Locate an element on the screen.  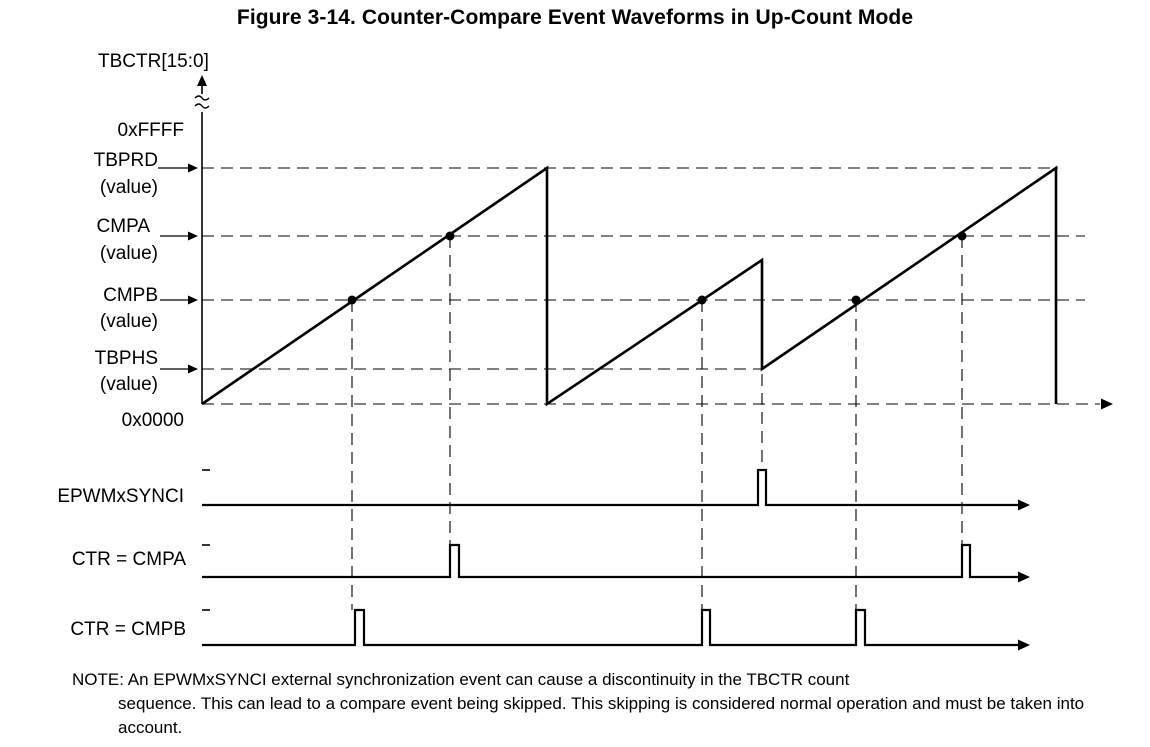
axis-break-icon is located at coordinates (202, 102).